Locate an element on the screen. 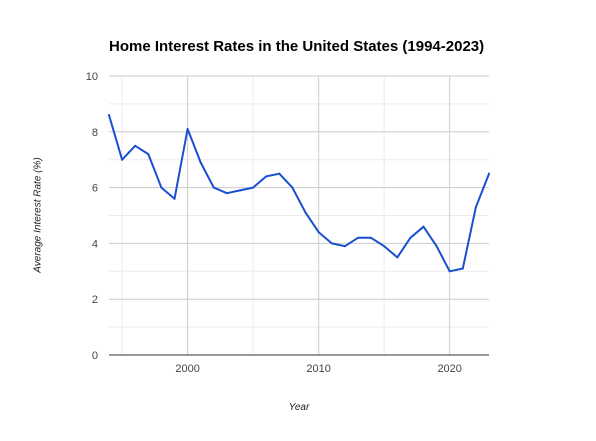 This screenshot has height=441, width=596. y-tick-label: 8 is located at coordinates (95, 133).